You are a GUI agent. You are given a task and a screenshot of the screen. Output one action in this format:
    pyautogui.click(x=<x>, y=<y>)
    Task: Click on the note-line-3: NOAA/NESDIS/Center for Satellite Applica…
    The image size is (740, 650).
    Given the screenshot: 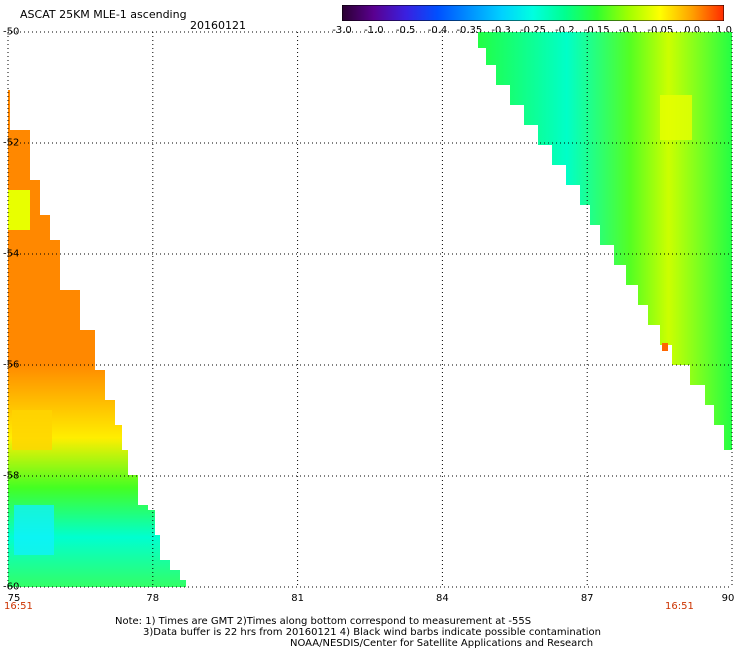 What is the action you would take?
    pyautogui.click(x=442, y=643)
    